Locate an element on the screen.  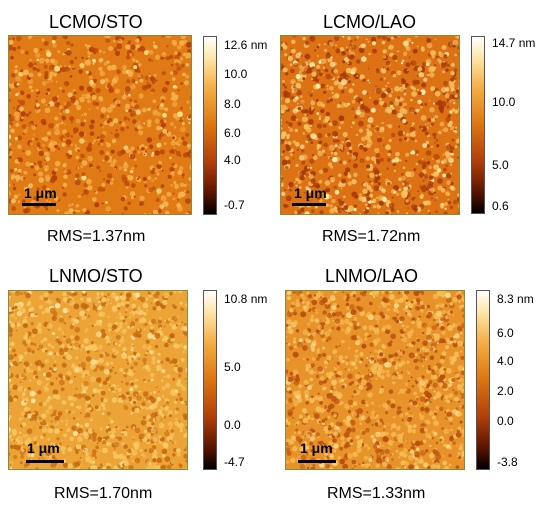
rms-label: RMS=1.70nm is located at coordinates (103, 493).